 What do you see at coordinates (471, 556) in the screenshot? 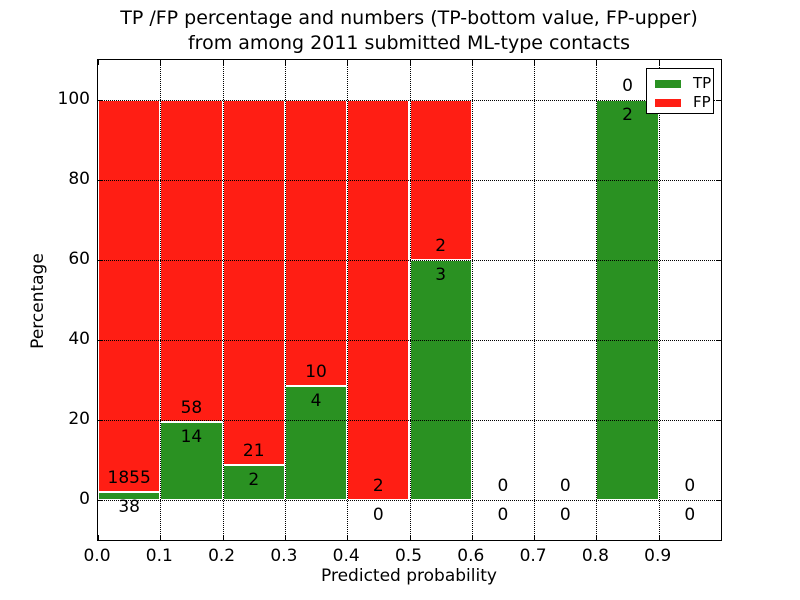
I see `x-tick-label: 0.6` at bounding box center [471, 556].